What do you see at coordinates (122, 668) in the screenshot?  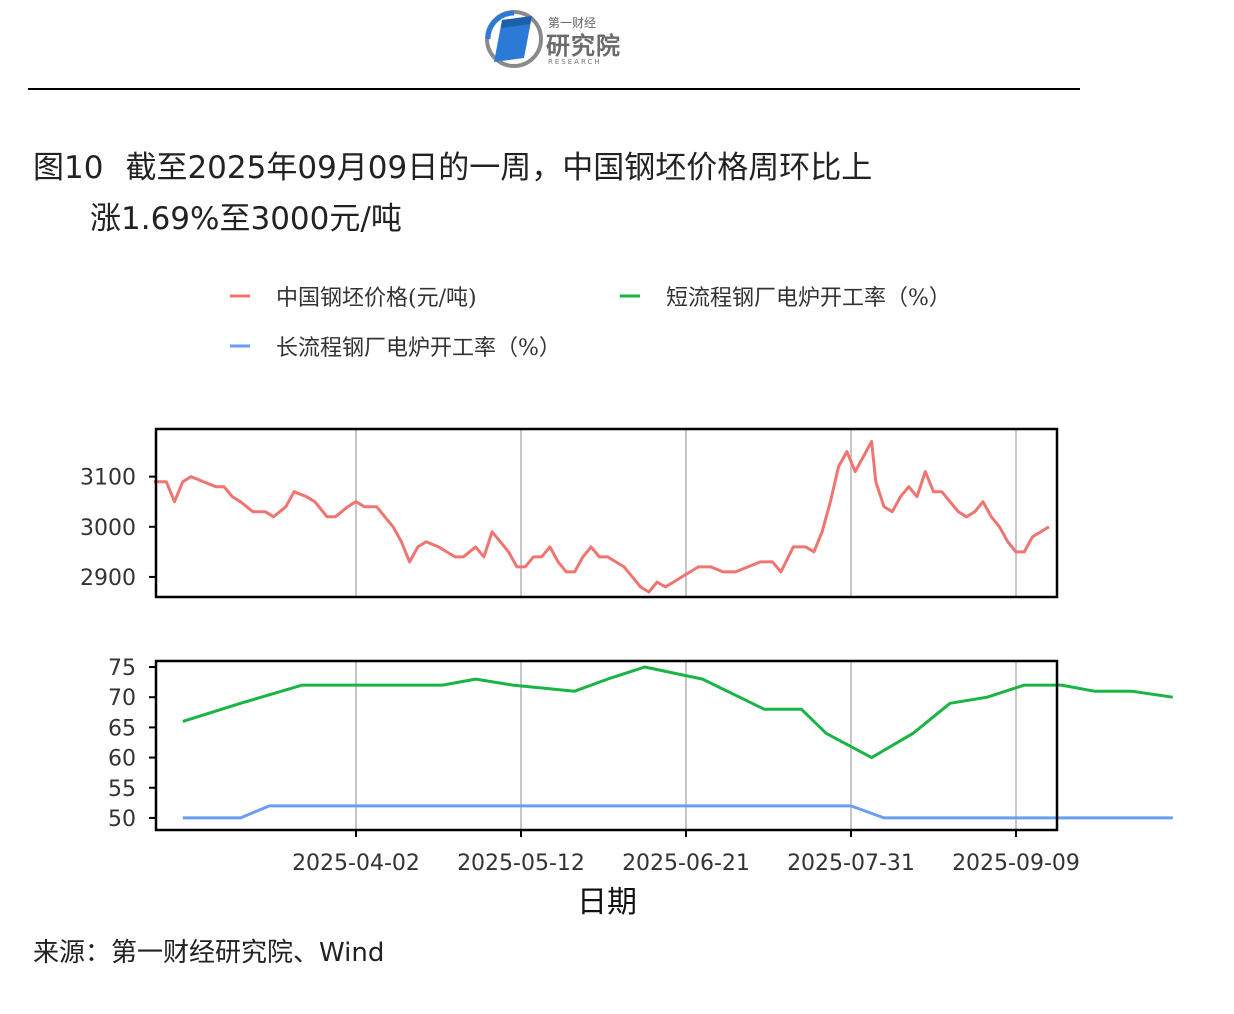 I see `panel1-ytick-label-5: 75` at bounding box center [122, 668].